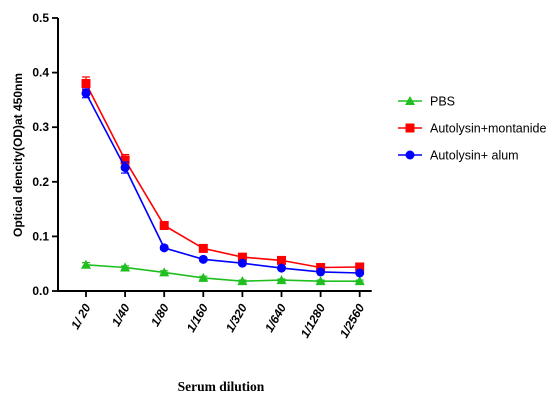  Describe the element at coordinates (474, 156) in the screenshot. I see `legend-label: Autolysin+ alum` at that location.